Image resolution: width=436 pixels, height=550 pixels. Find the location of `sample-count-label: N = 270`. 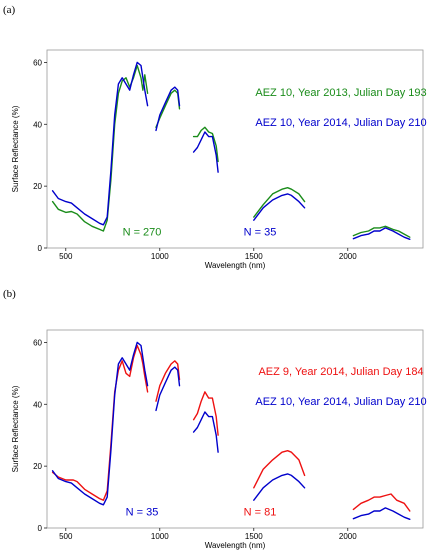

sample-count-label: N = 270 is located at coordinates (142, 233).